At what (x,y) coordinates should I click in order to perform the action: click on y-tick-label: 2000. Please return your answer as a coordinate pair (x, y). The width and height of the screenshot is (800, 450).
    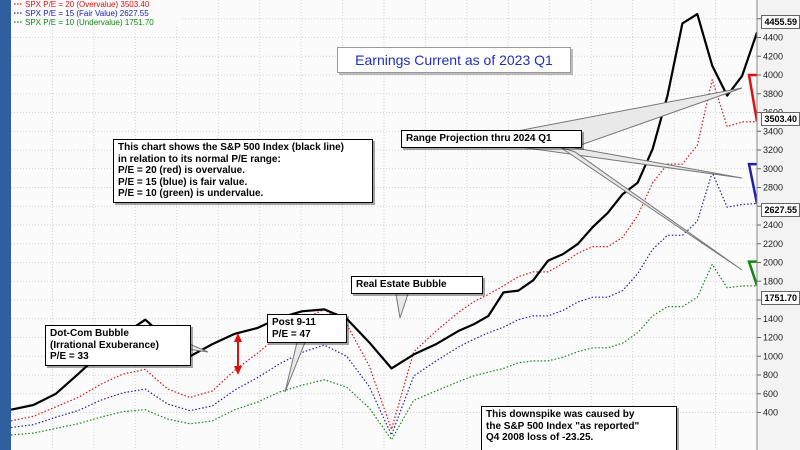
    Looking at the image, I should click on (773, 263).